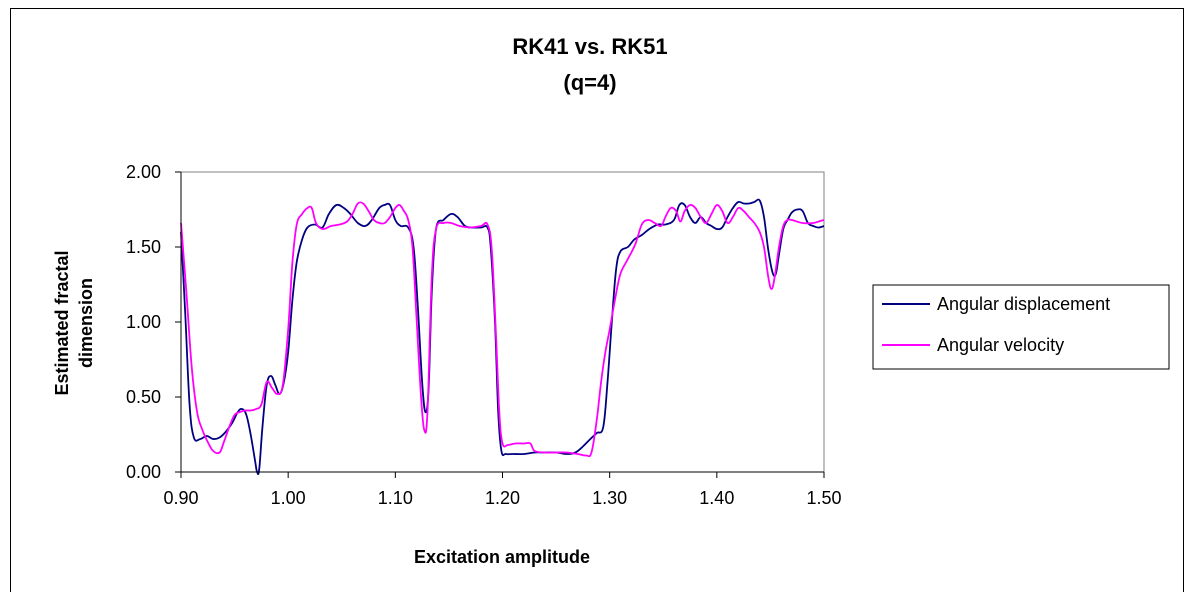 Image resolution: width=1187 pixels, height=594 pixels. I want to click on y-tick-label: 0.50, so click(143, 397).